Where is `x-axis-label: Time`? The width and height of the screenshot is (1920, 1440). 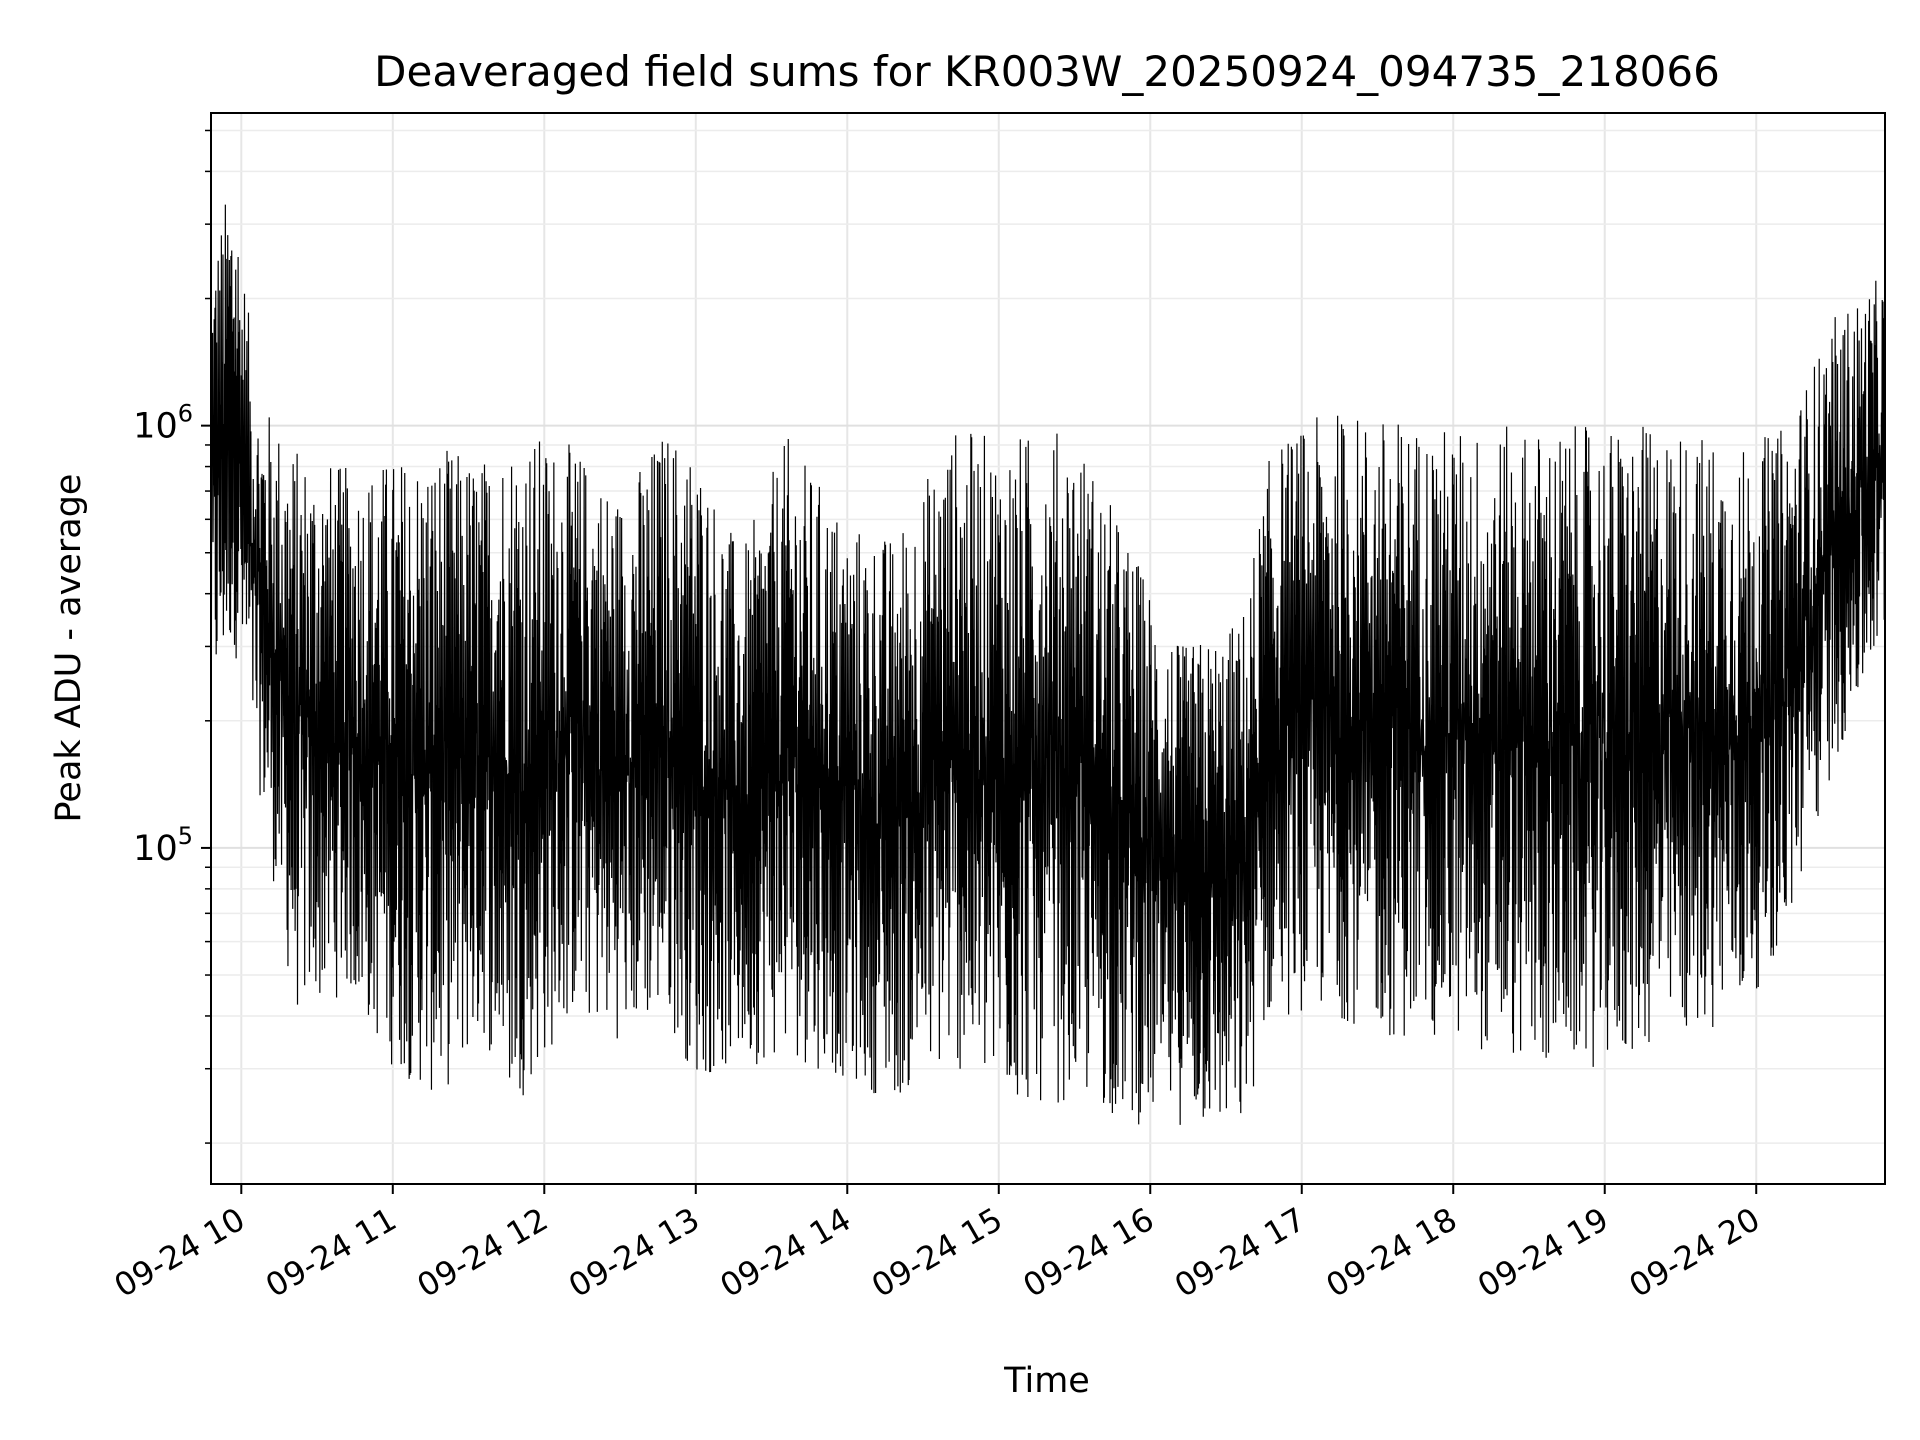 x-axis-label: Time is located at coordinates (1046, 1381).